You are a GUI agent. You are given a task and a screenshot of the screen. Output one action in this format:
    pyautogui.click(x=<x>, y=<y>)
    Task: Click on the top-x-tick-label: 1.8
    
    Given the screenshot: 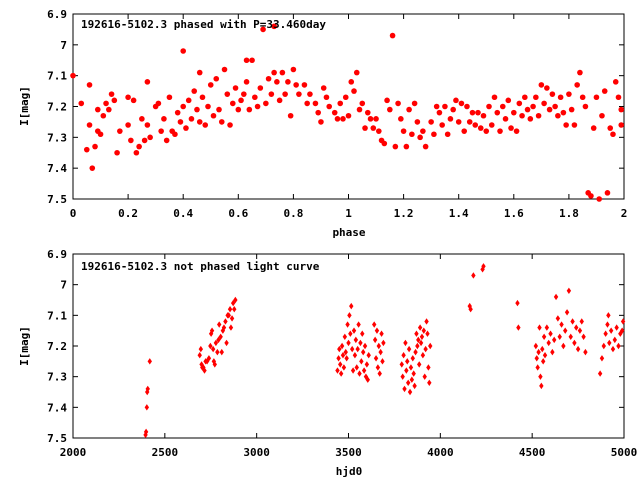 What is the action you would take?
    pyautogui.click(x=569, y=213)
    